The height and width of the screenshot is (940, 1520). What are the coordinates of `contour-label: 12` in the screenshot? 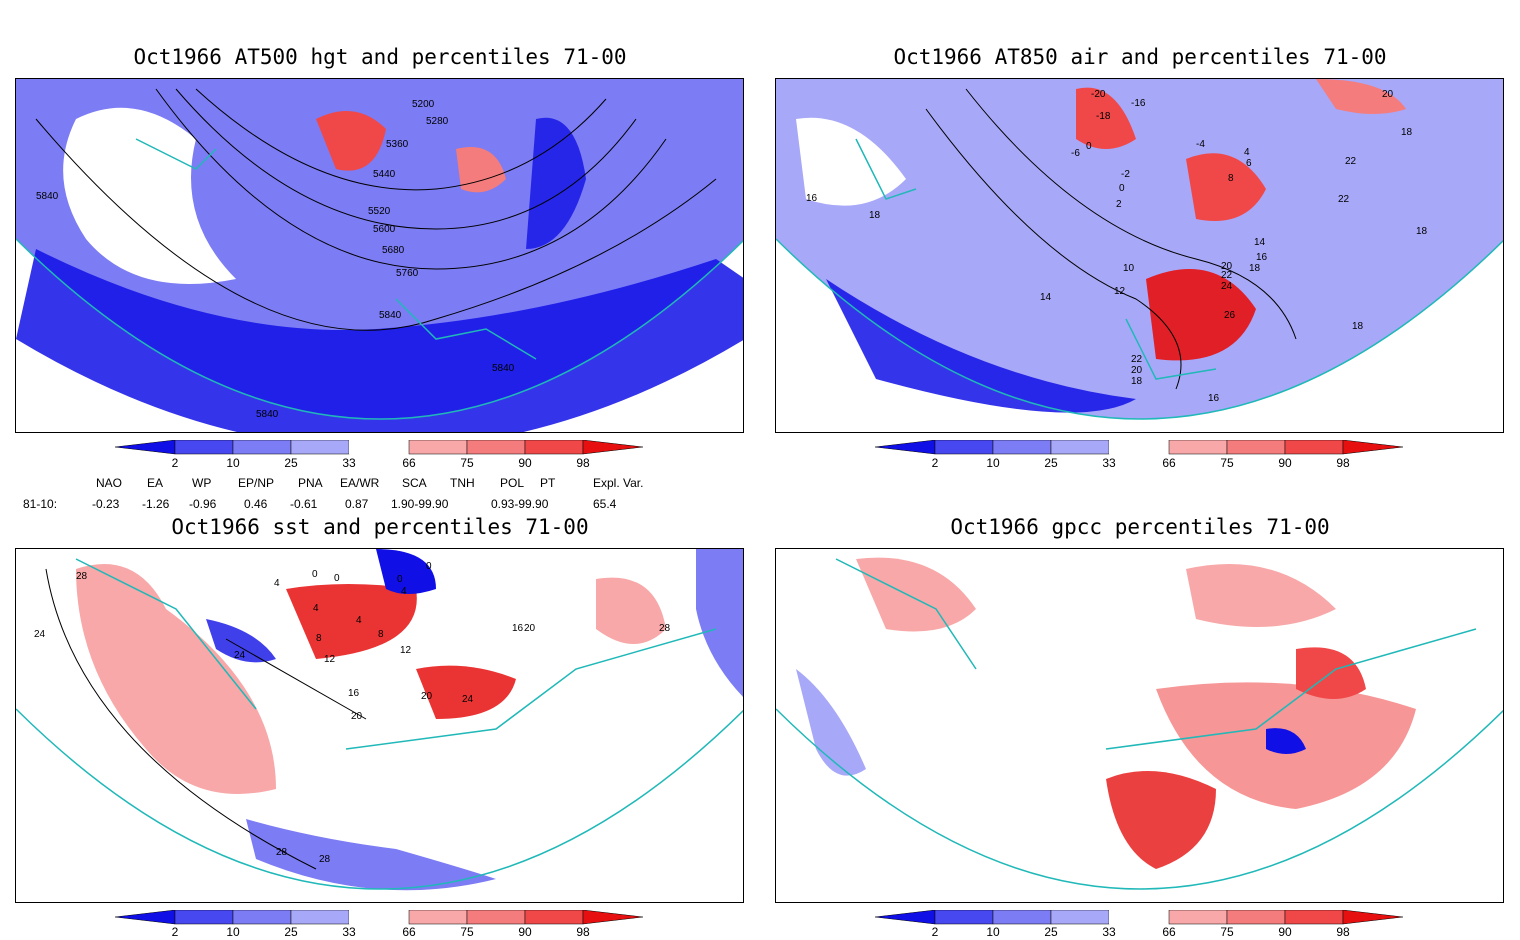 It's located at (406, 650).